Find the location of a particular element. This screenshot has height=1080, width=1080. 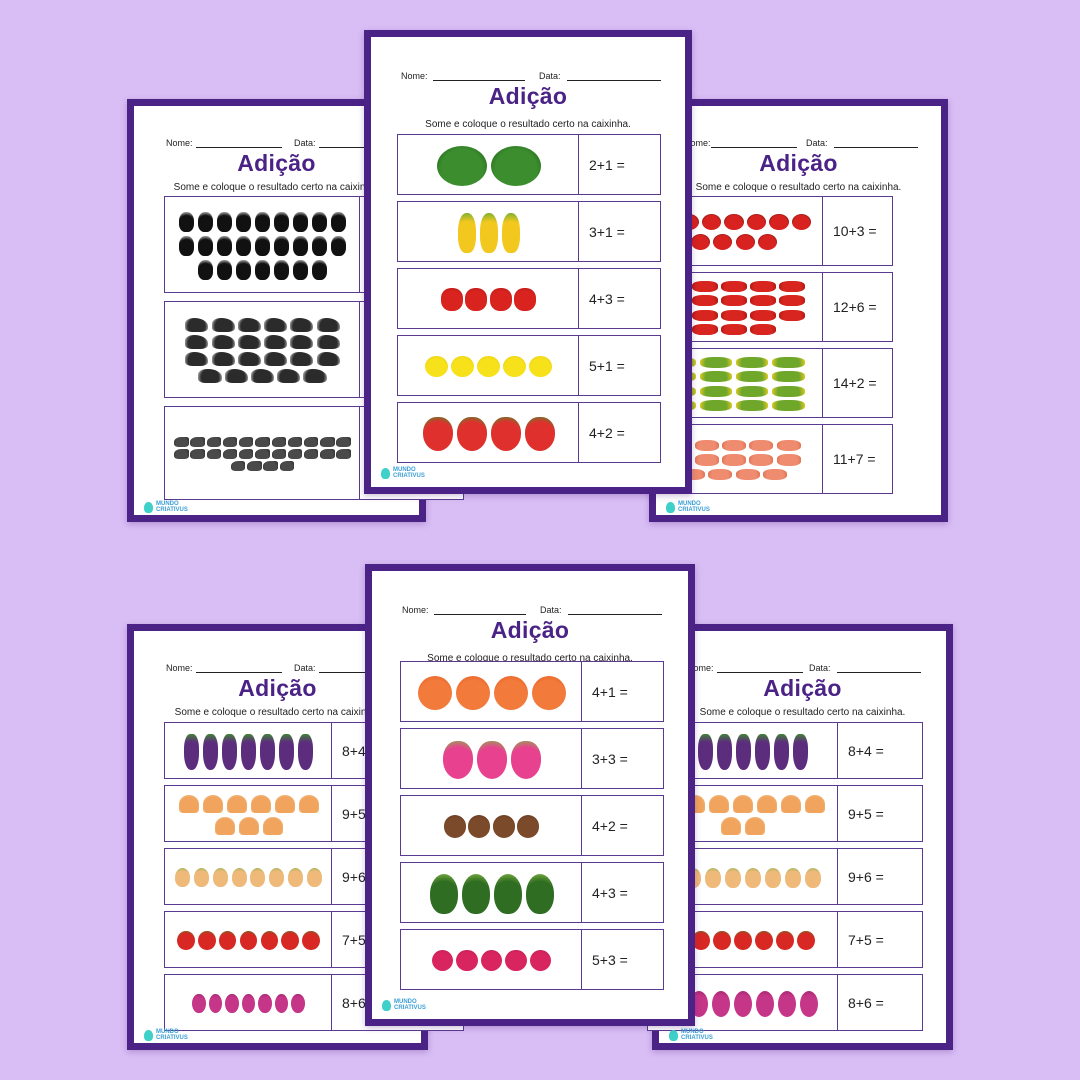

brand-logo: MUNDO CRIATIVUS is located at coordinates (166, 507).